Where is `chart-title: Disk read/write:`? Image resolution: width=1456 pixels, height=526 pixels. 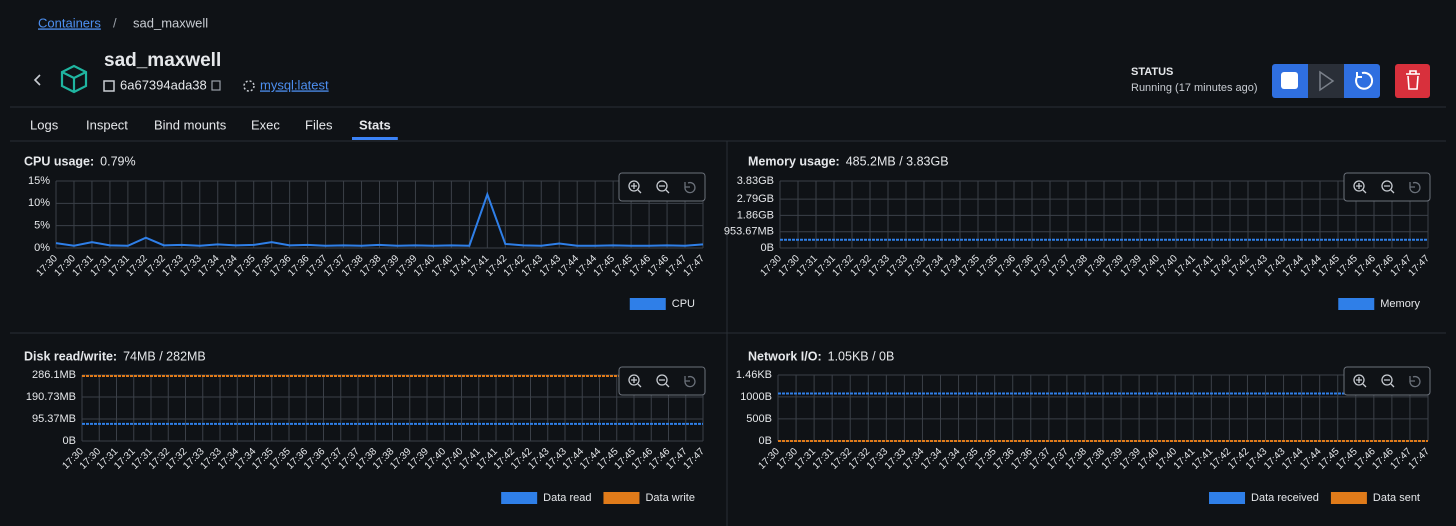
chart-title: Disk read/write: is located at coordinates (70, 356).